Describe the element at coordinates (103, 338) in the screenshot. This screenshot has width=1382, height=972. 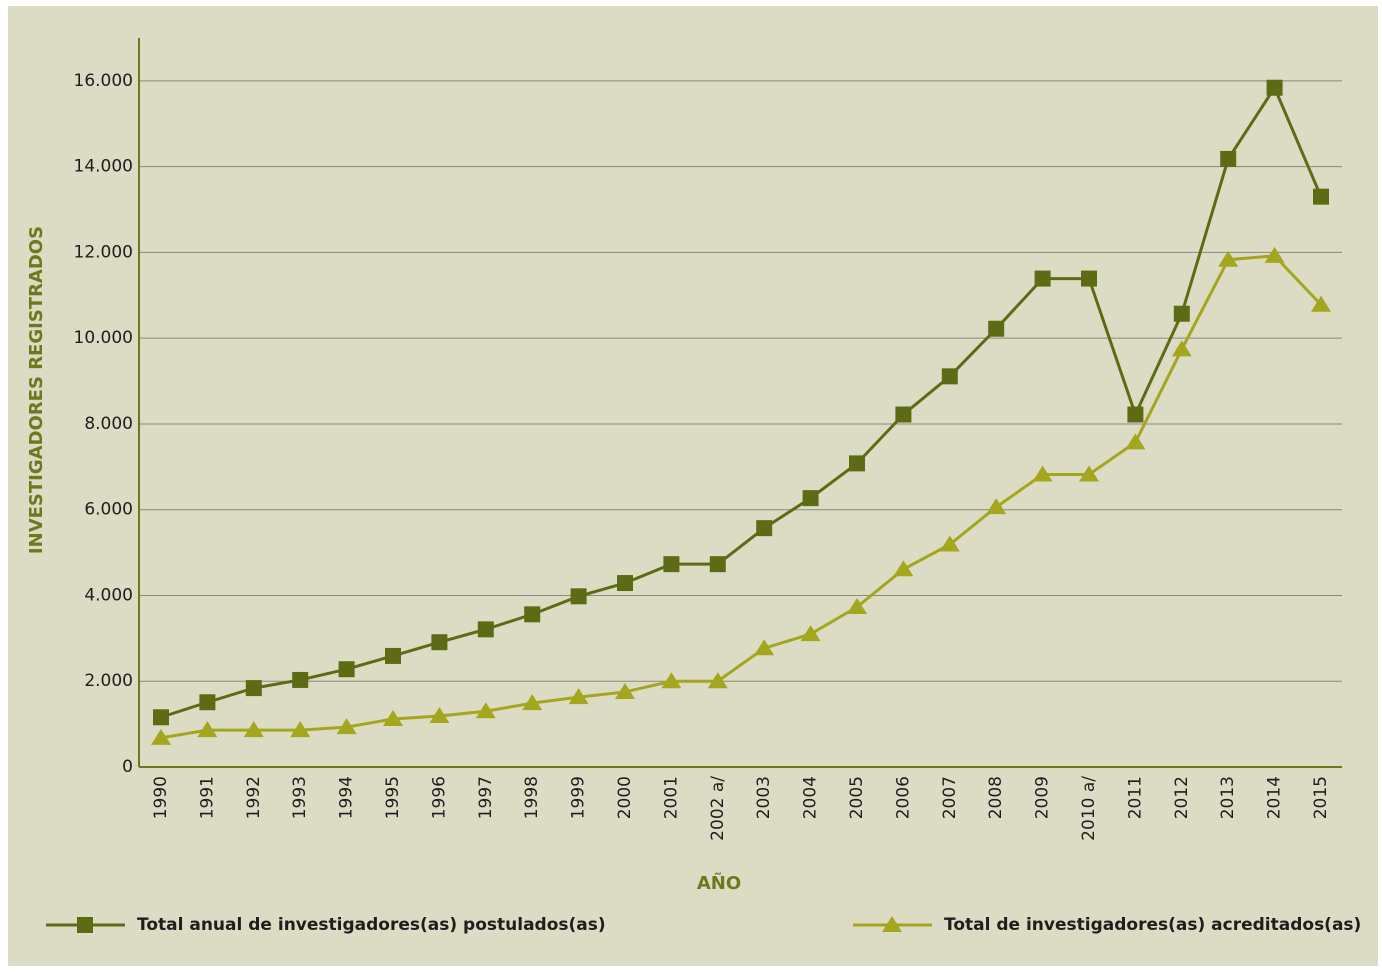
I see `y-tick-label: 10.000` at that location.